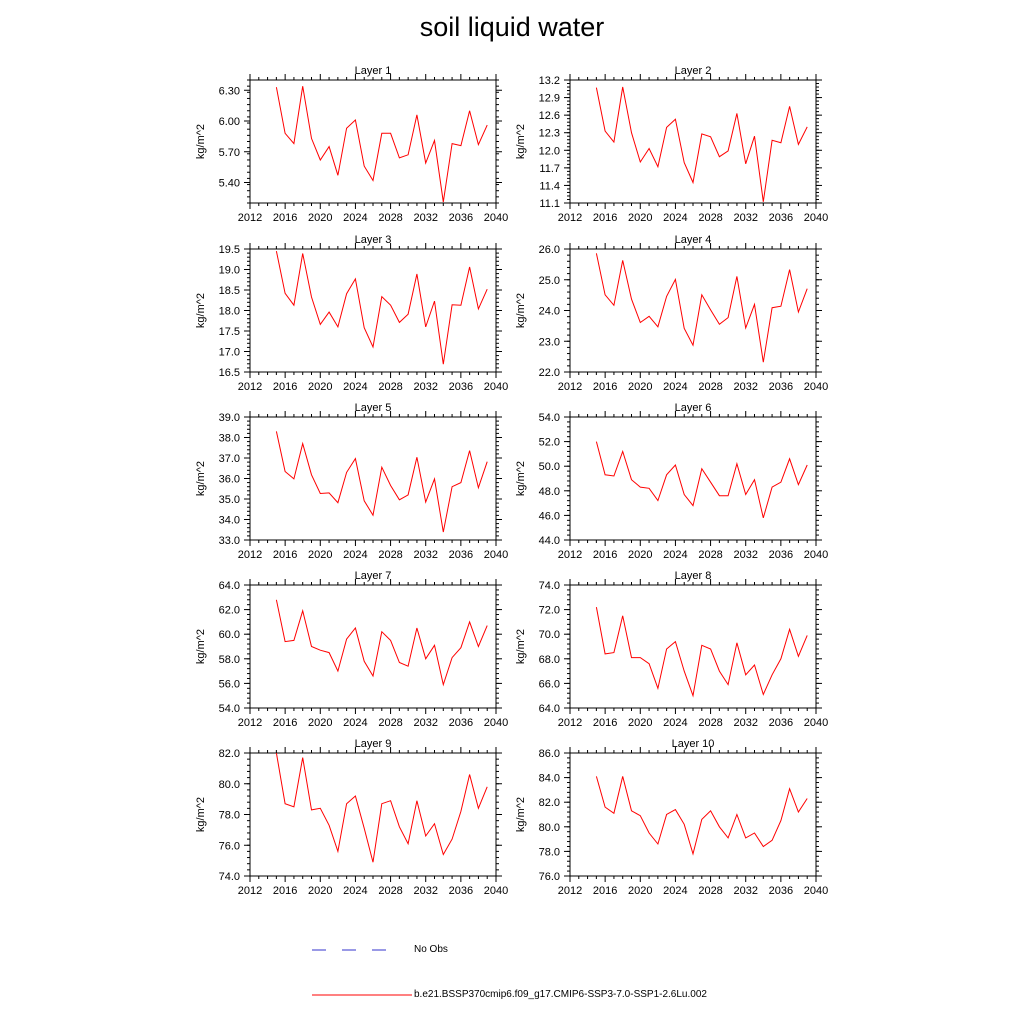  What do you see at coordinates (549, 443) in the screenshot?
I see `y-tick-label: 52.0` at bounding box center [549, 443].